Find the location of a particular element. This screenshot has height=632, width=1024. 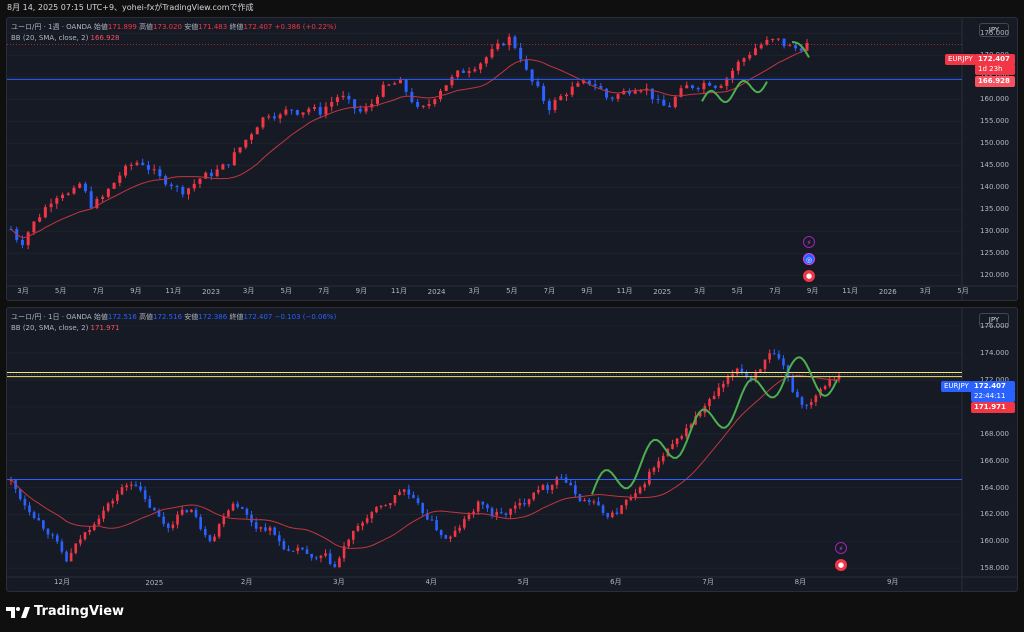

price-tick: 120.000 is located at coordinates (994, 275).